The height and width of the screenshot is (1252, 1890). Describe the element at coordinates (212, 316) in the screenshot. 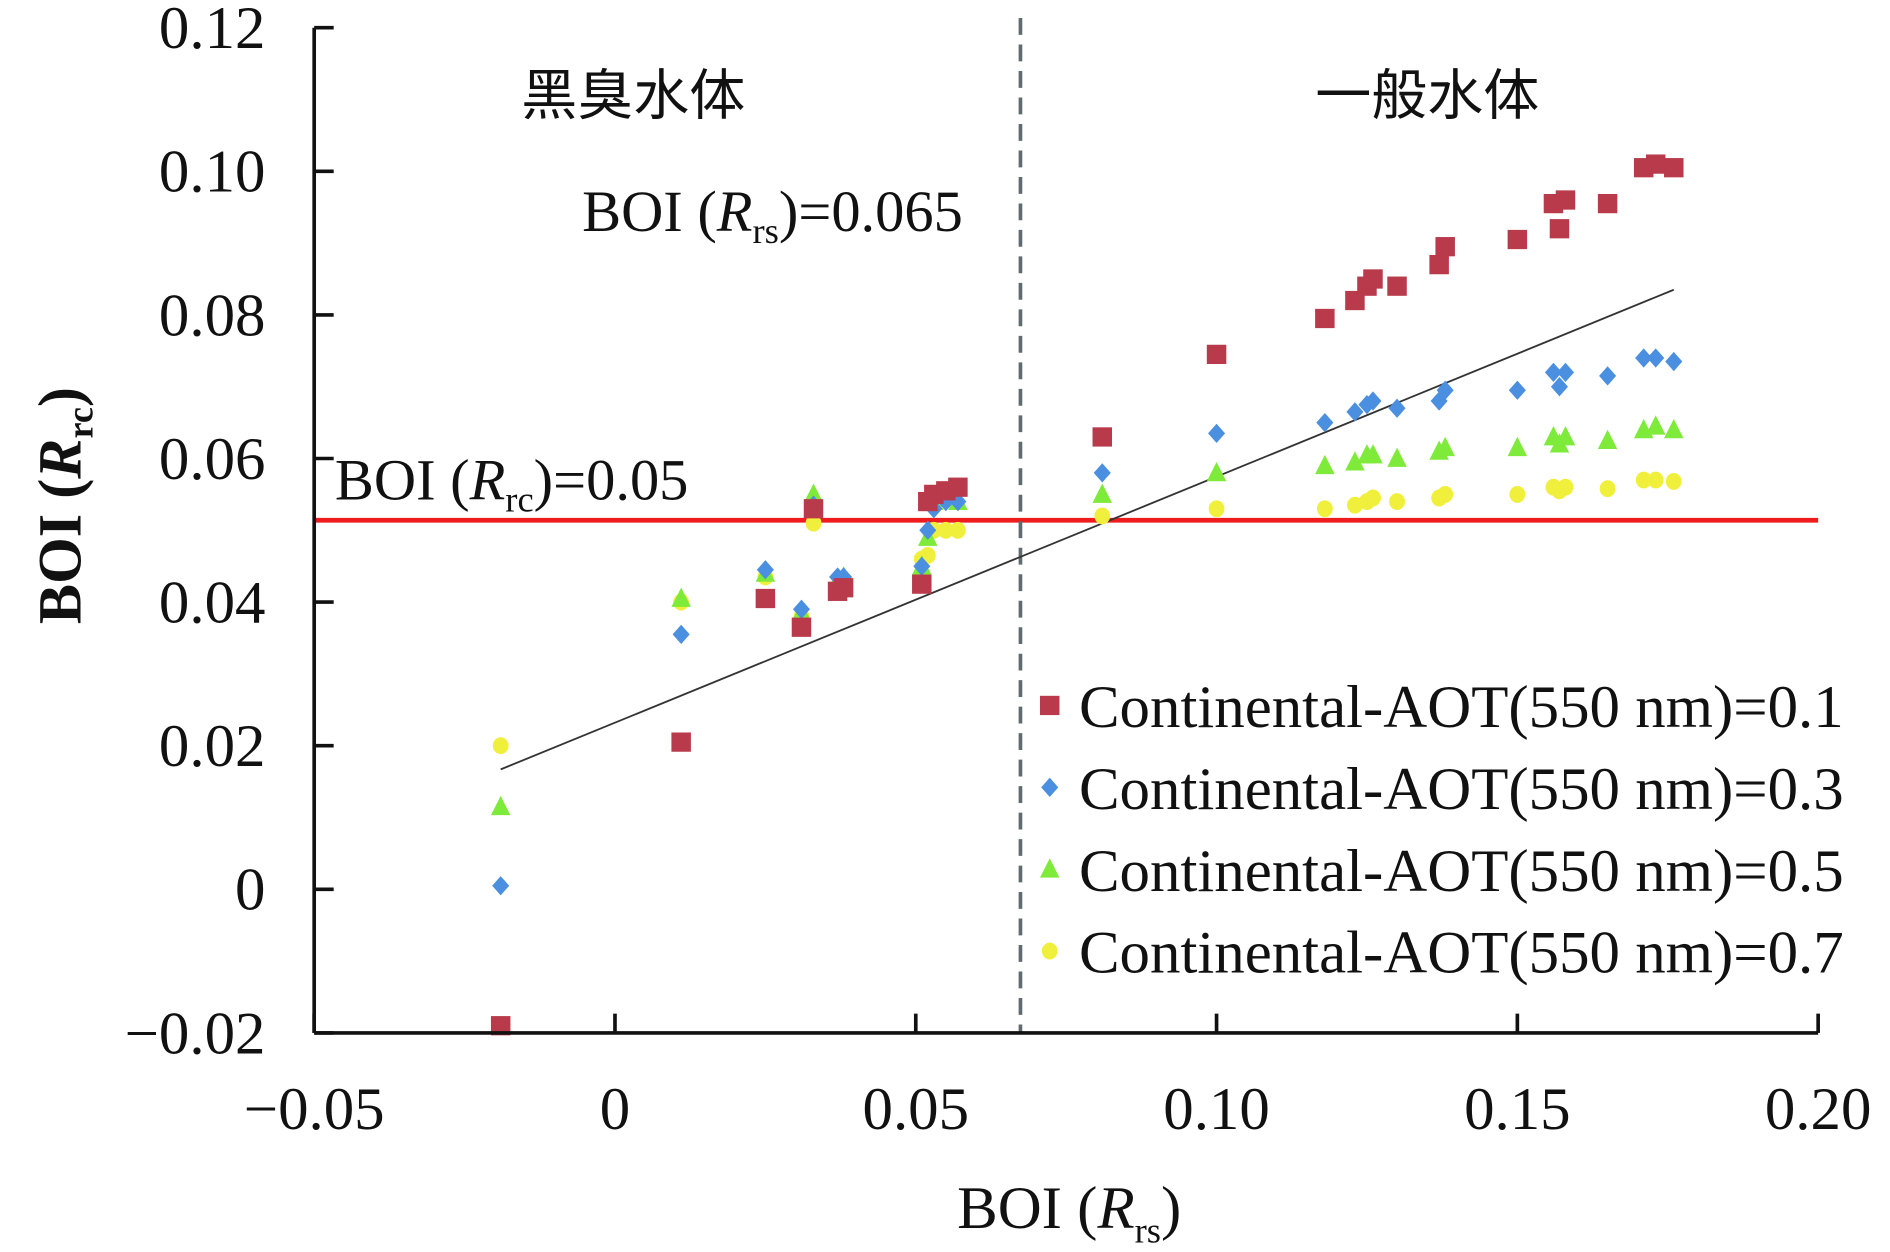

I see `y-tick-label: 0.08` at that location.